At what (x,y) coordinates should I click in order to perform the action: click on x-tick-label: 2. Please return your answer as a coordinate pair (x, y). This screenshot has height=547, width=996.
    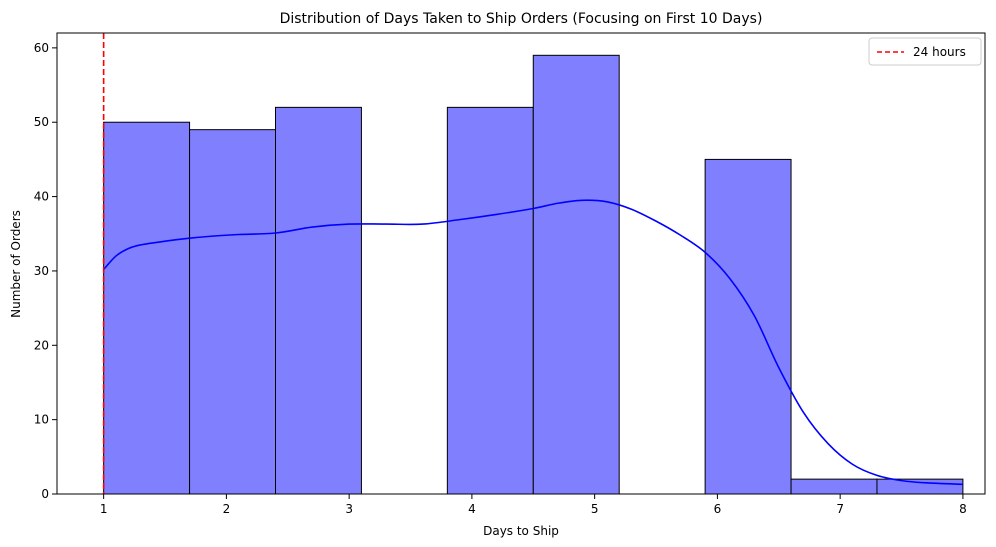
    Looking at the image, I should click on (227, 509).